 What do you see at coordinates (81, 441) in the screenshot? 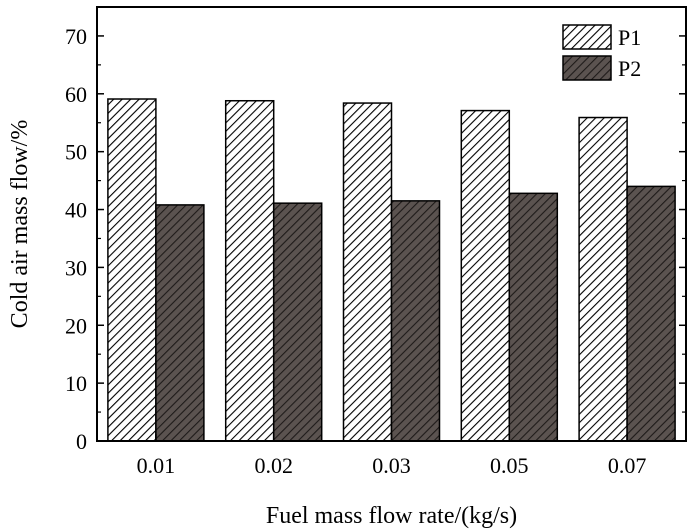
I see `y-tick-label: 0` at bounding box center [81, 441].